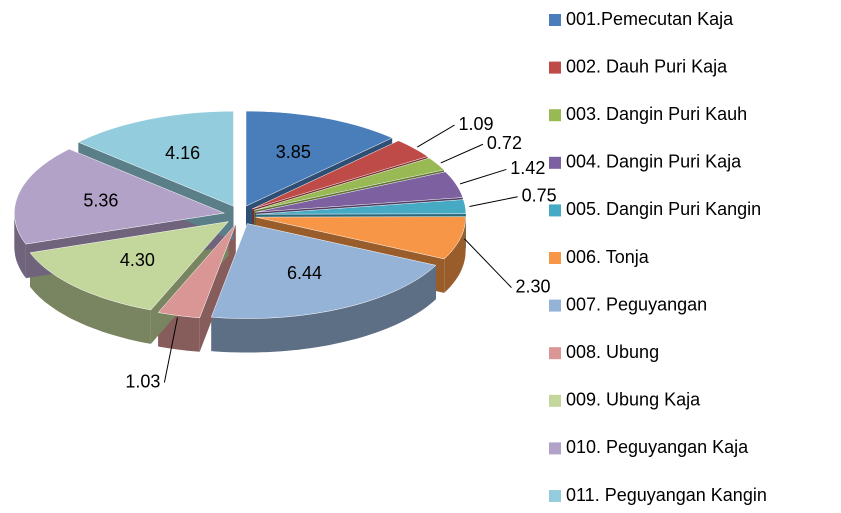  What do you see at coordinates (633, 400) in the screenshot?
I see `legend-label: 009. Ubung Kaja` at bounding box center [633, 400].